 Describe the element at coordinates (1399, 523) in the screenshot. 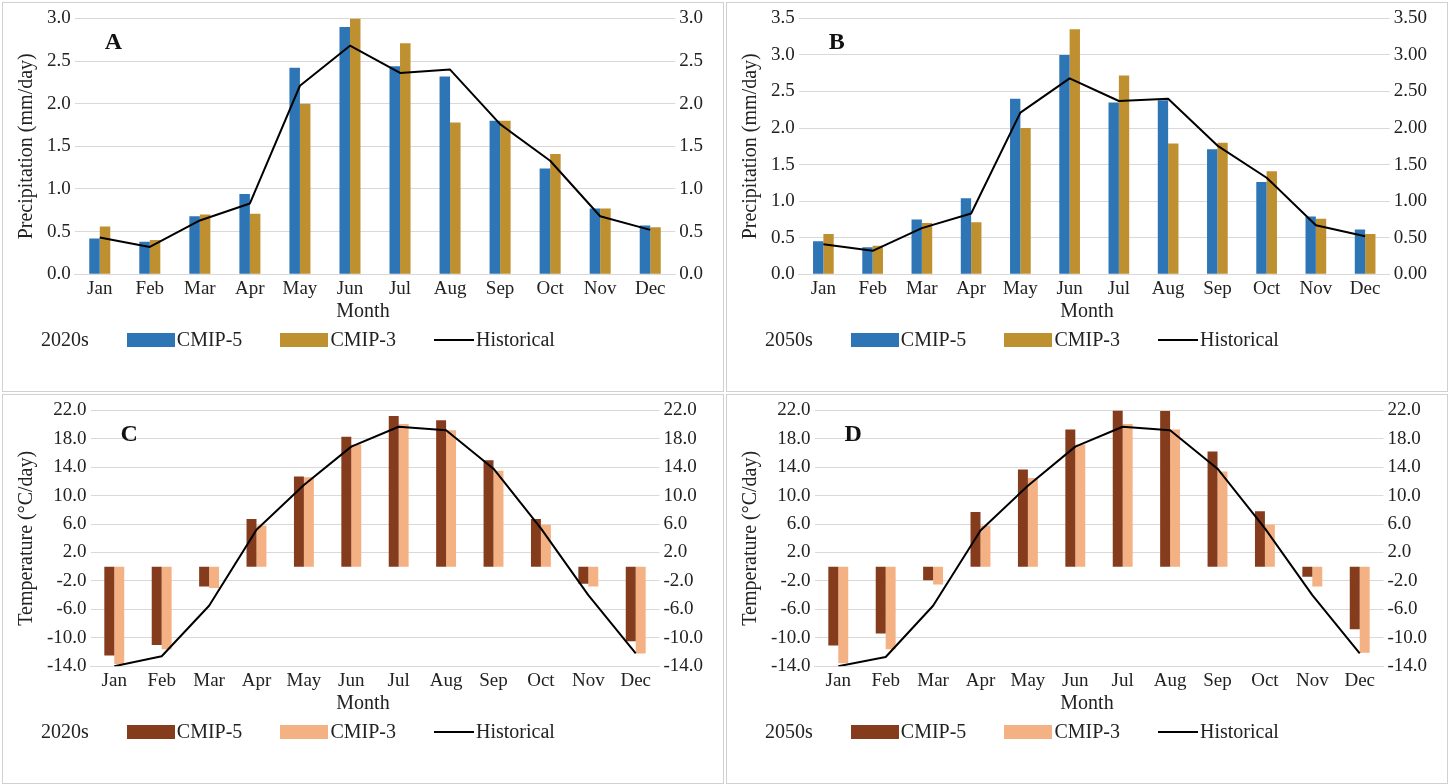

I see `y2-tick-label: 6.0` at that location.